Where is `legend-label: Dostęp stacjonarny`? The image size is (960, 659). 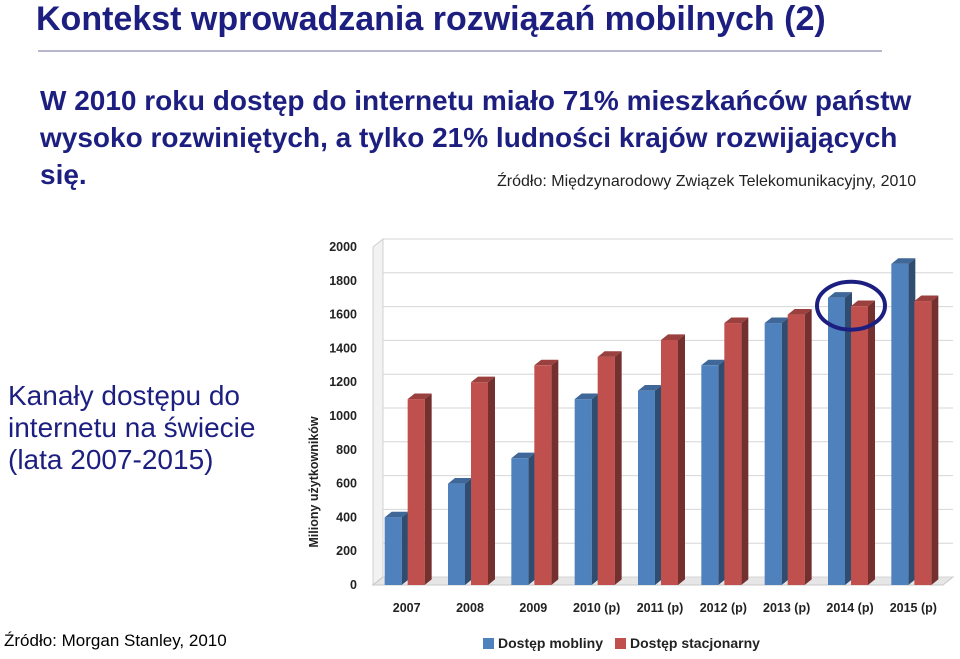
legend-label: Dostęp stacjonarny is located at coordinates (695, 643).